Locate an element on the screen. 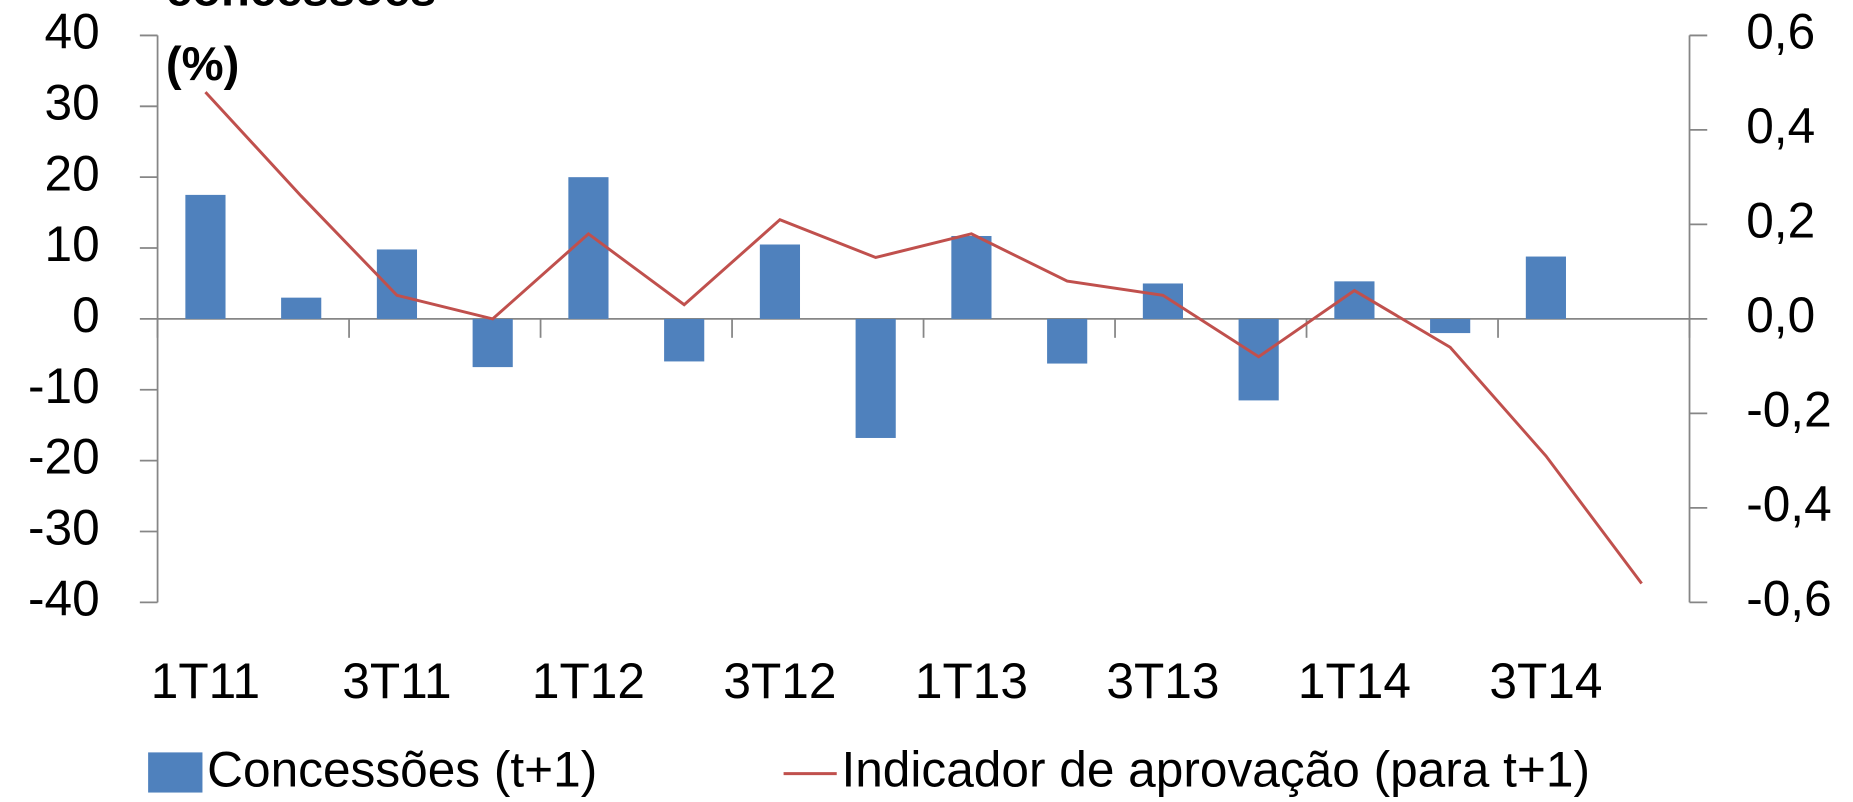  chart-title: (%) is located at coordinates (202, 64).